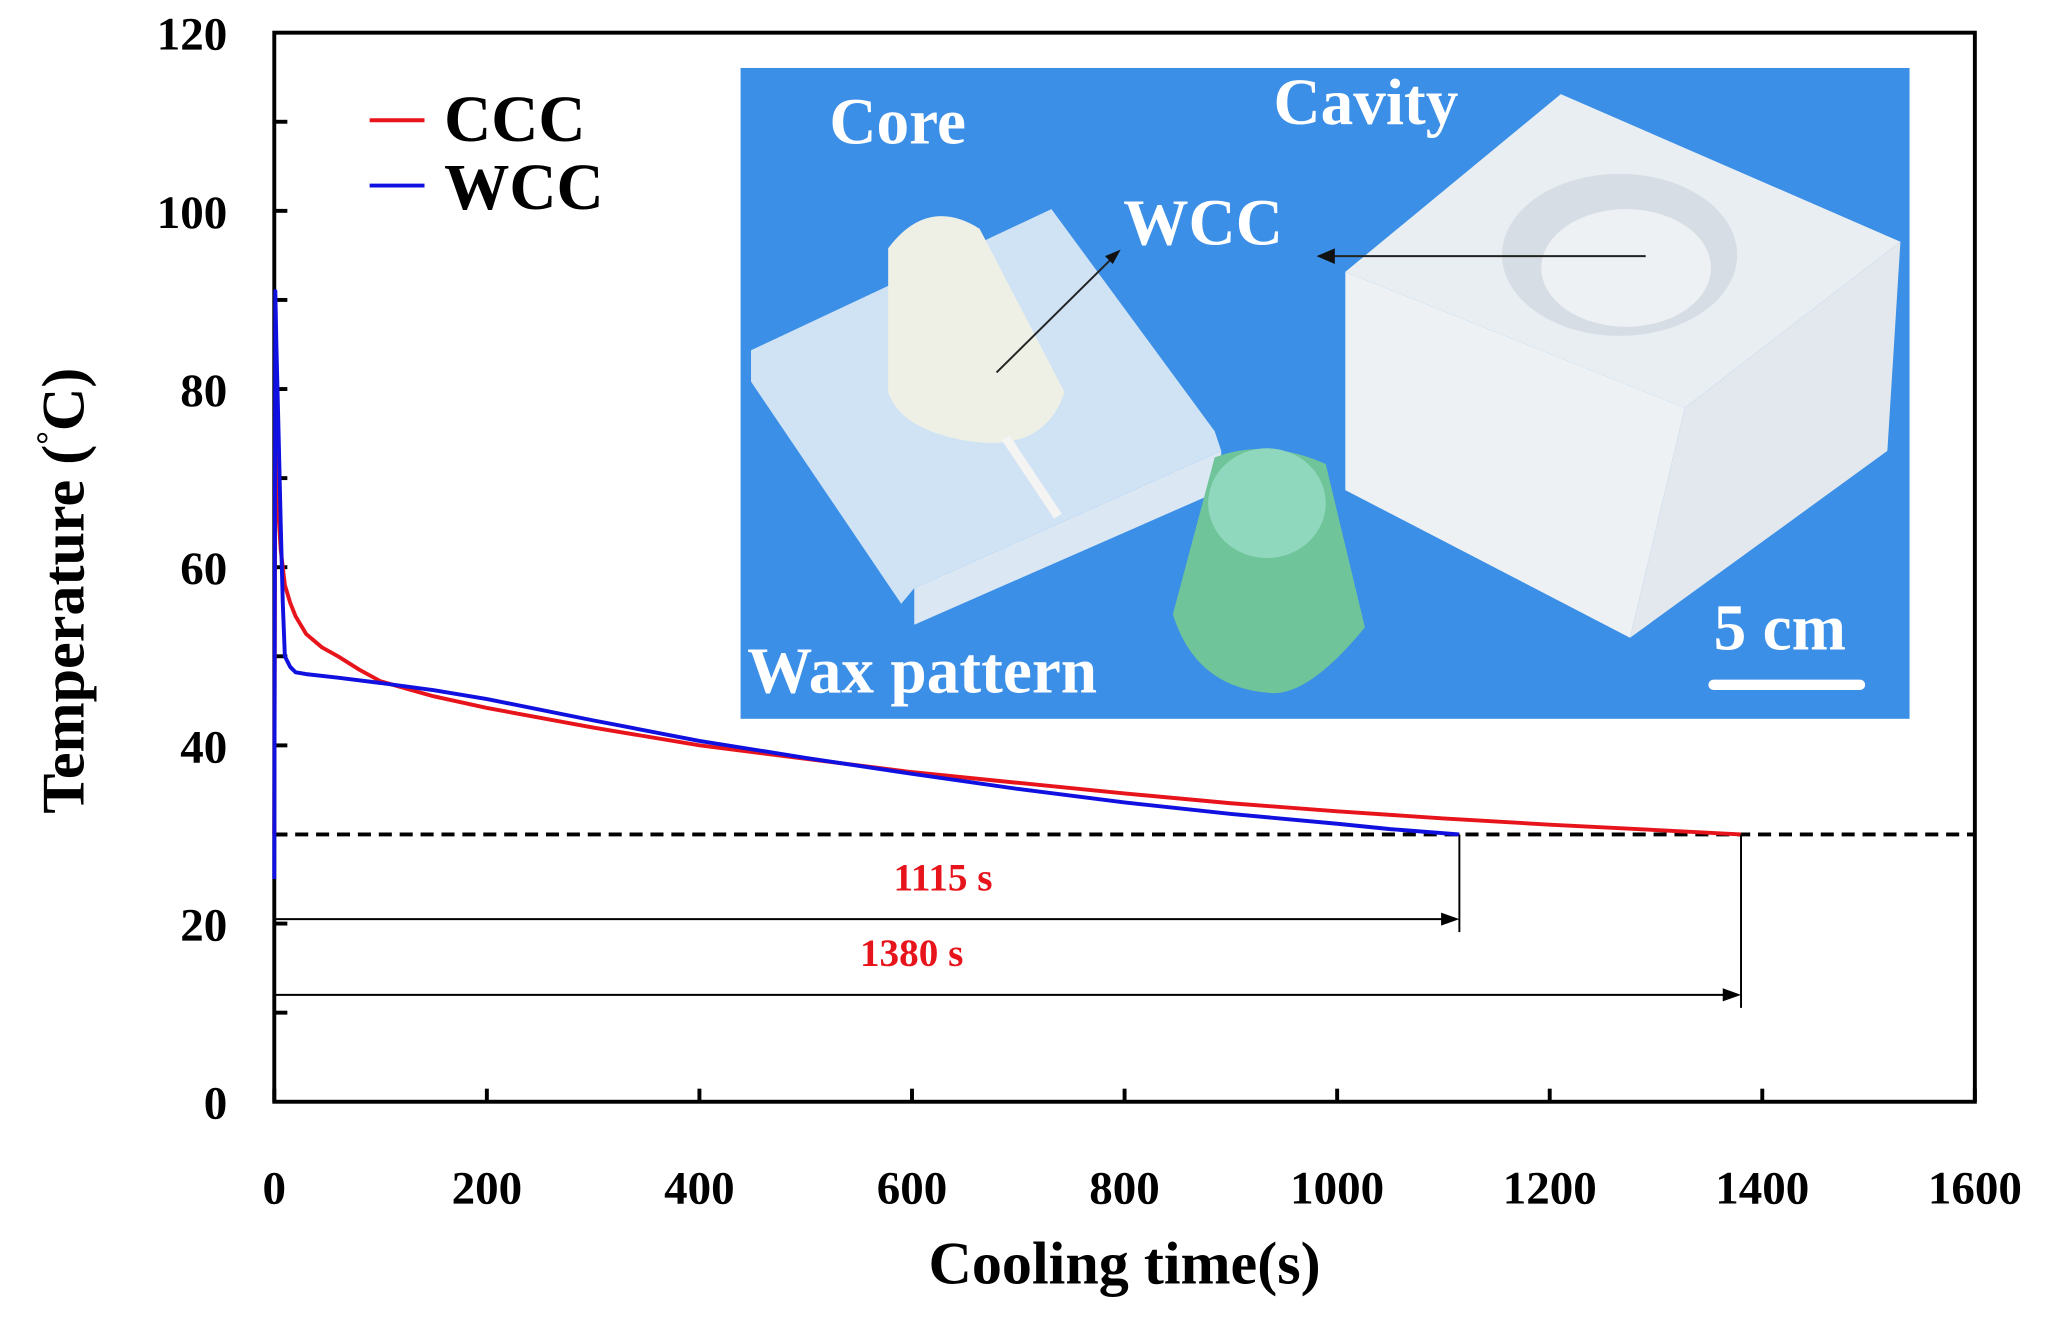 This screenshot has height=1320, width=2048. What do you see at coordinates (192, 35) in the screenshot?
I see `y-tick-label: 120` at bounding box center [192, 35].